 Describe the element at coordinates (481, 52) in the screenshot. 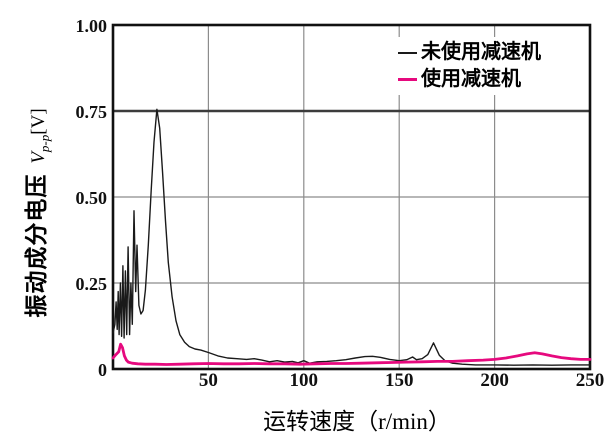

I see `legend-label: 未使用减速机` at that location.